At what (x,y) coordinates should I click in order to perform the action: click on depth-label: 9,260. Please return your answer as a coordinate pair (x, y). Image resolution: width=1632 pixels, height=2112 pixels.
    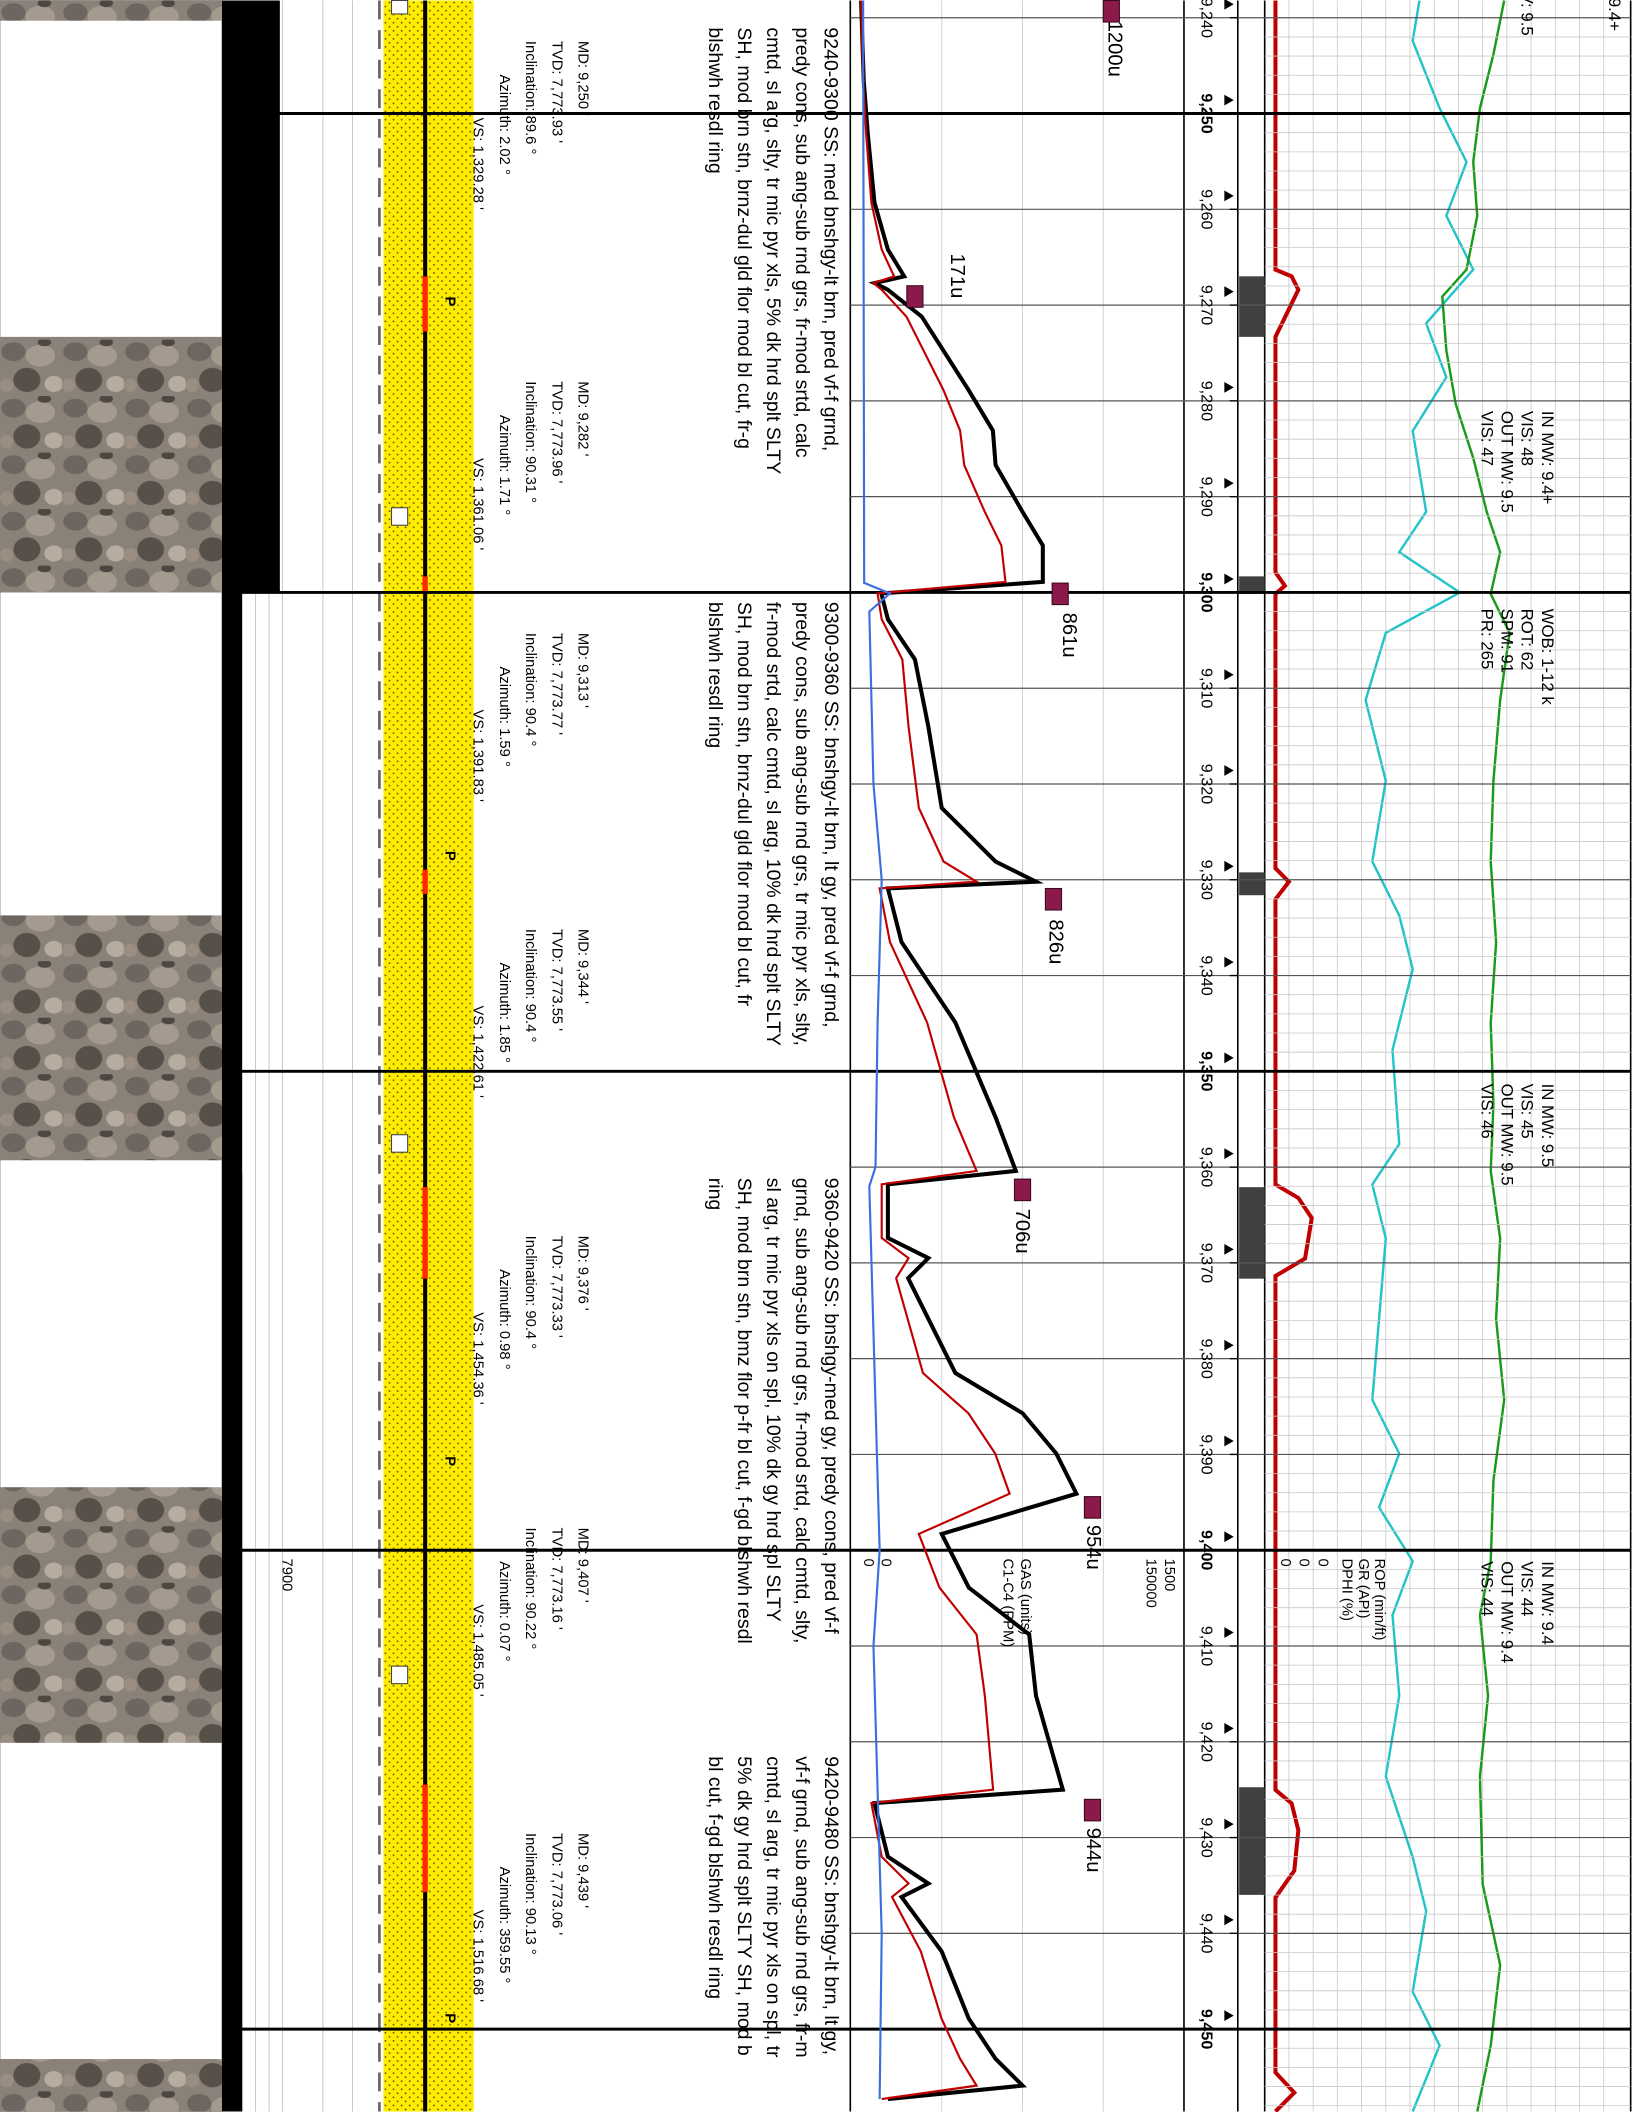
    Looking at the image, I should click on (1206, 209).